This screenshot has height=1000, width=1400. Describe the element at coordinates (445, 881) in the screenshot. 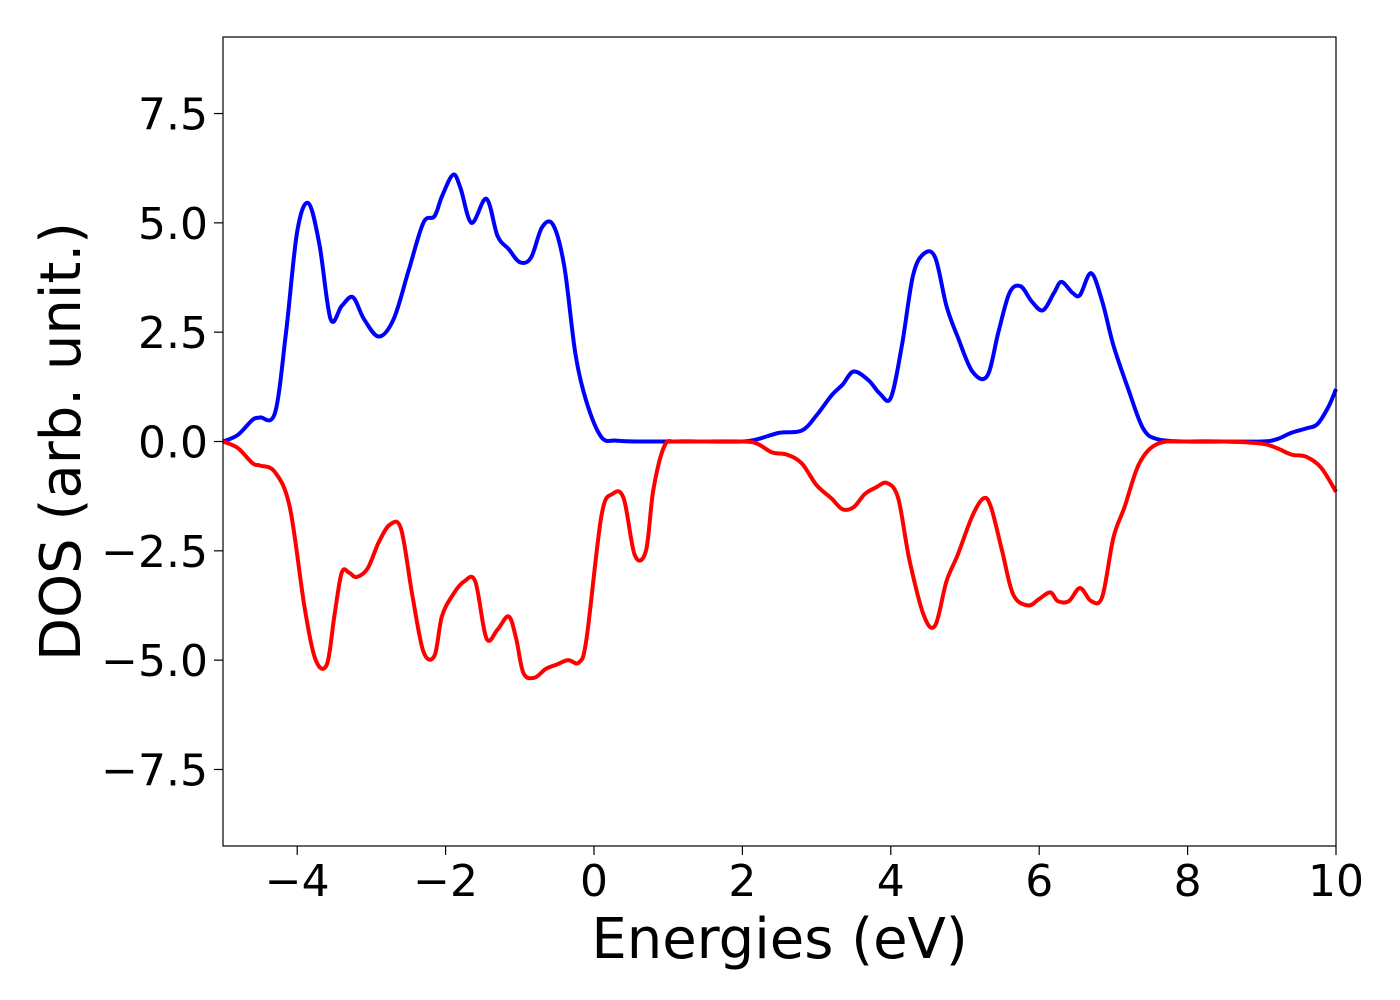

I see `x-tick-label: −2` at that location.